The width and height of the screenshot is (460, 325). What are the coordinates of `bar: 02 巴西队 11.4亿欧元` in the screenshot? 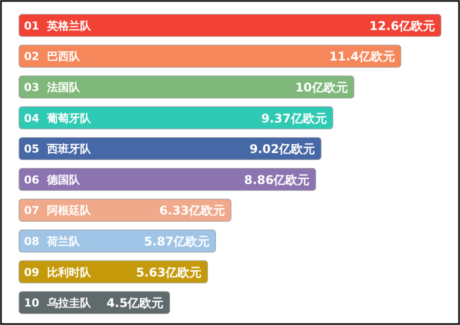 It's located at (210, 56).